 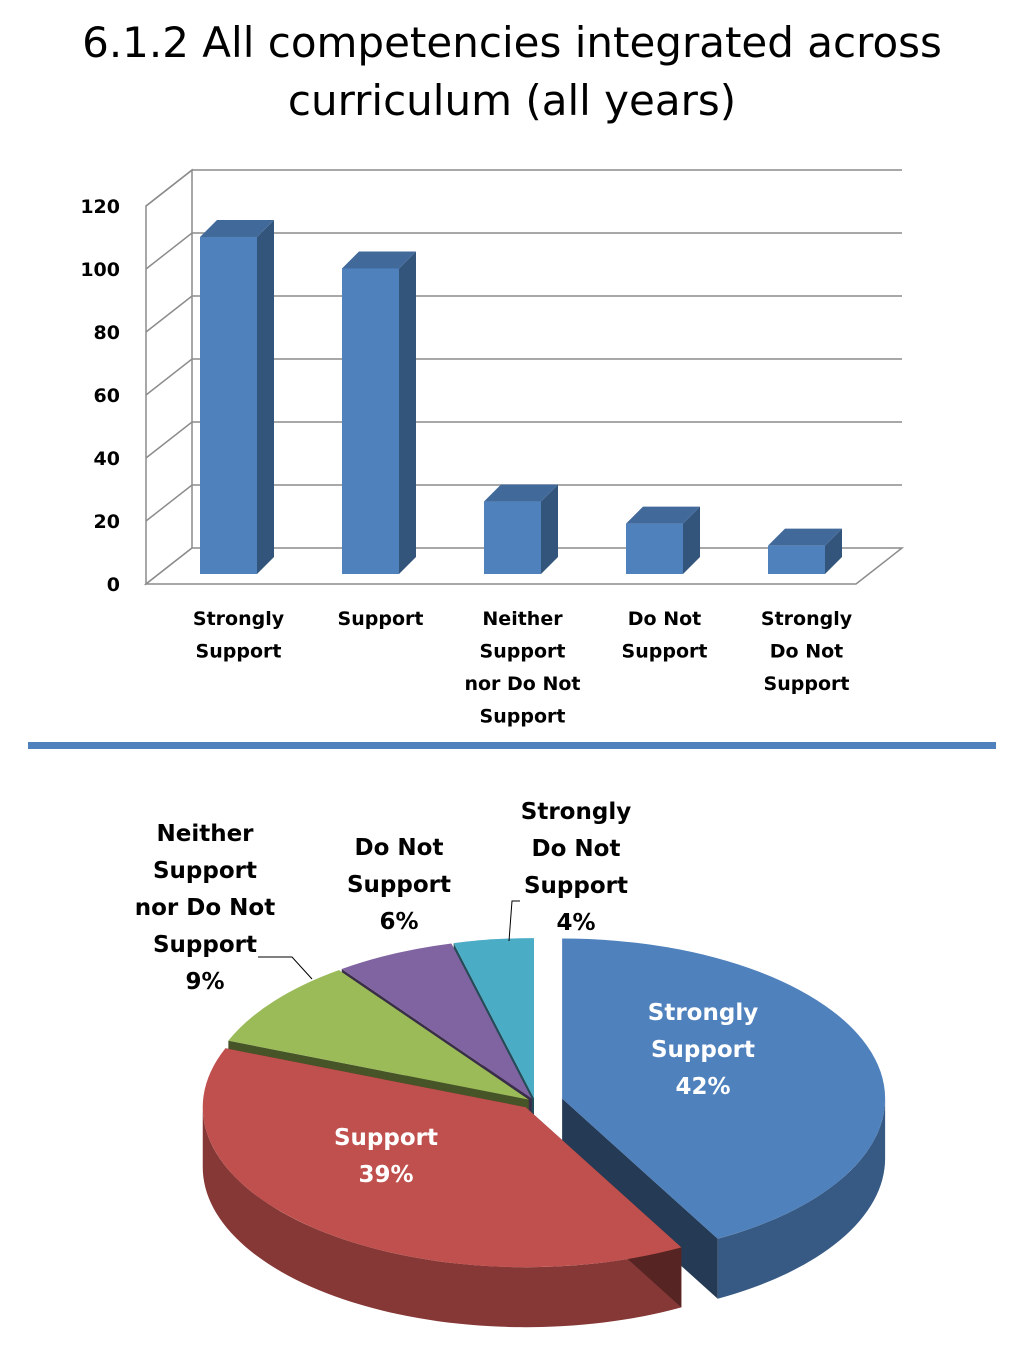 I want to click on y-tick-label: 120, so click(x=100, y=207).